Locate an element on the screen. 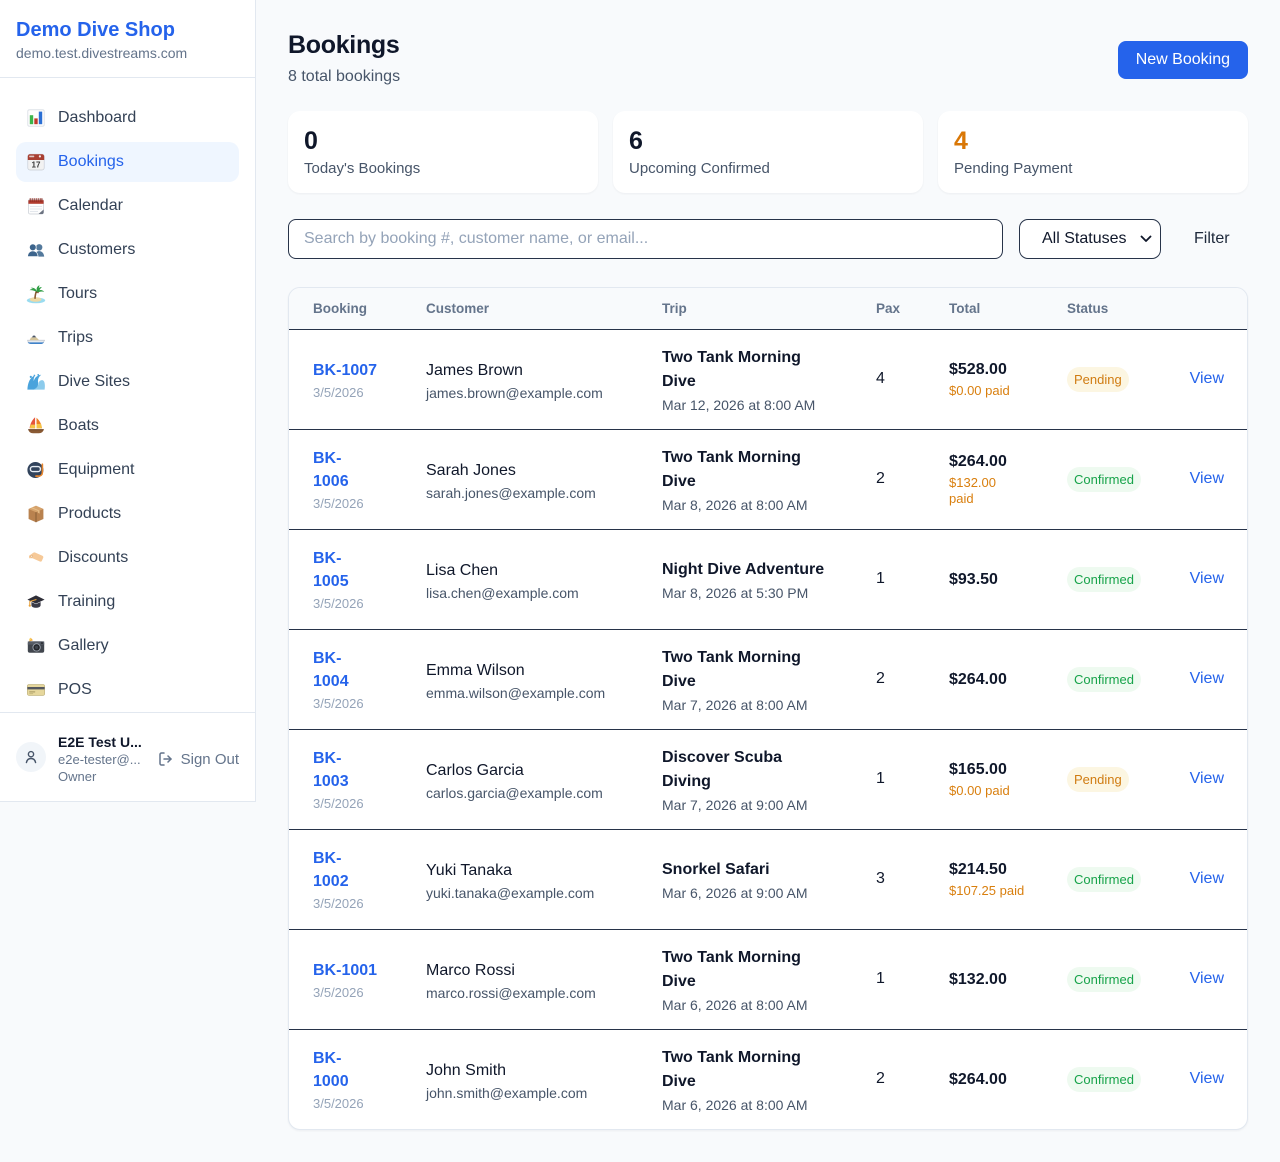  svg-text: 17 is located at coordinates (36, 165).